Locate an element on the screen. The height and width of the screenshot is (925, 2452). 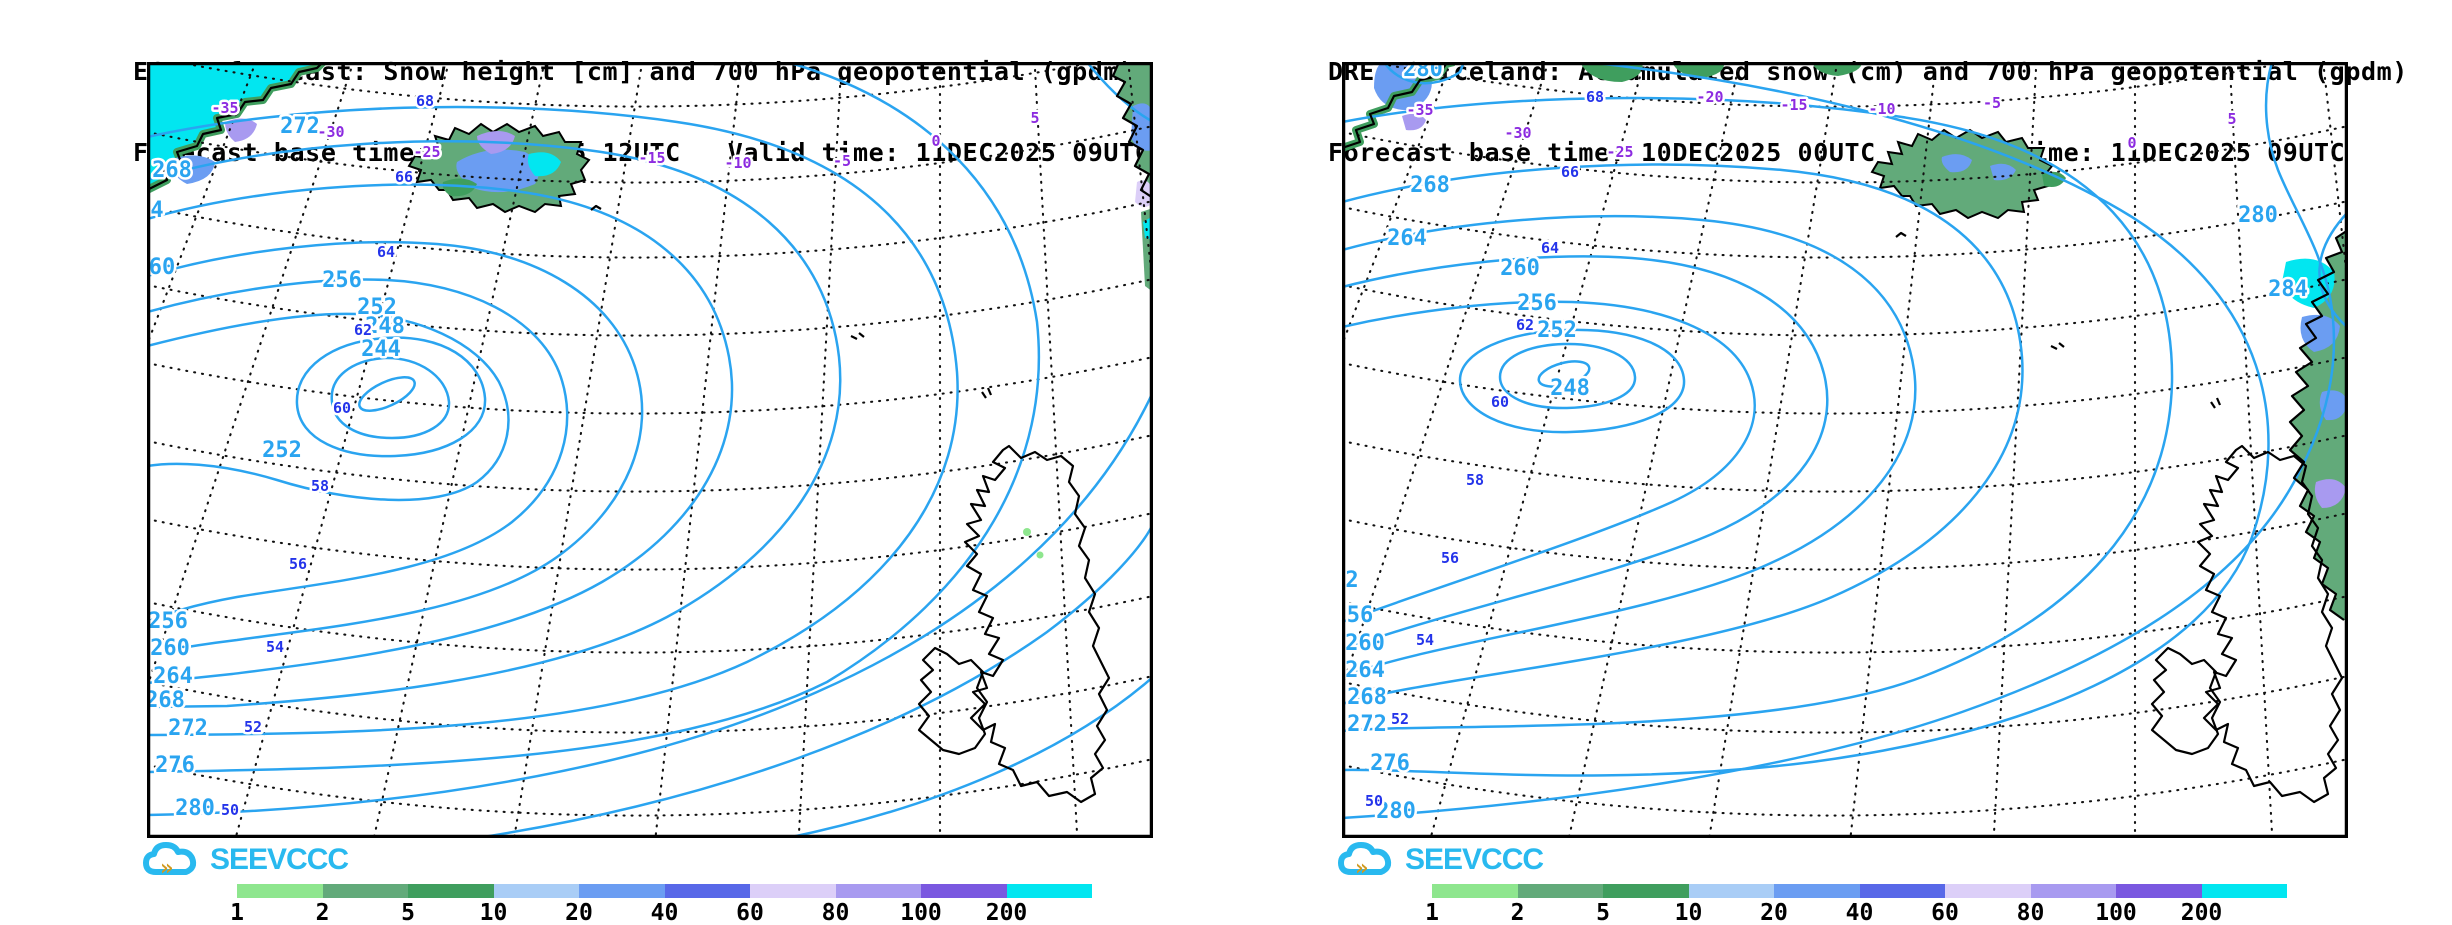
geopotential-contour-label: 2 is located at coordinates (1351, 580).